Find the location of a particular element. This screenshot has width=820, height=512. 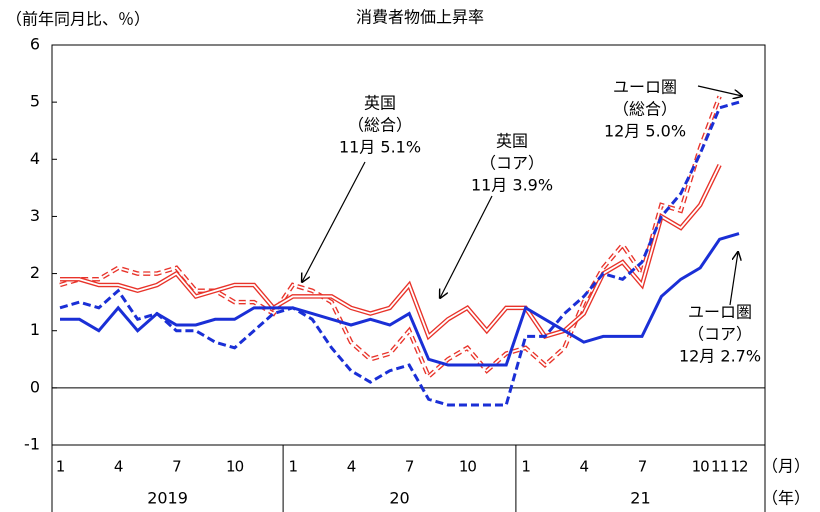

y-tick-label: 5 is located at coordinates (35, 101).